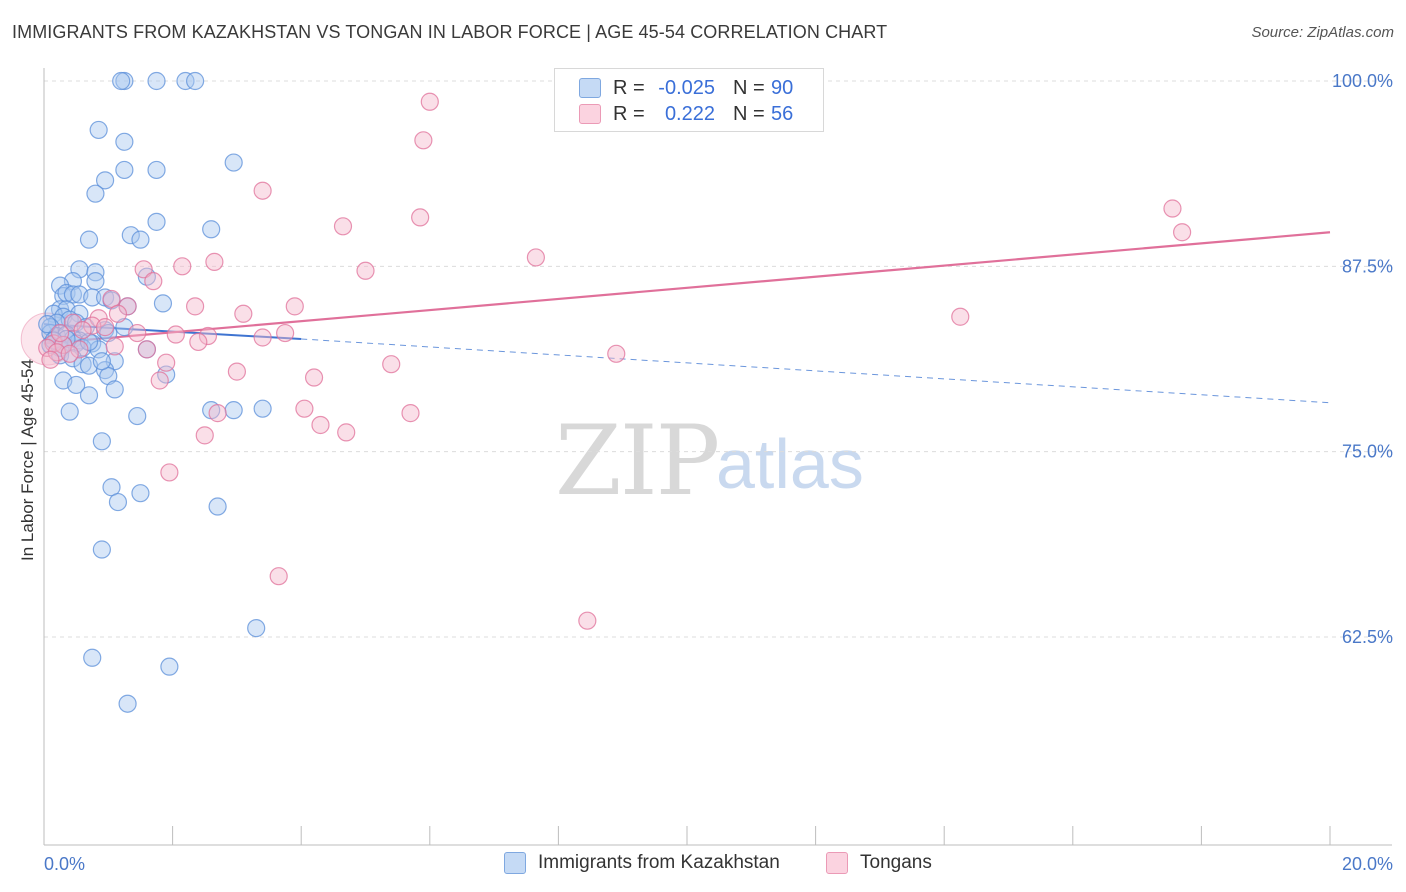 The height and width of the screenshot is (892, 1406). What do you see at coordinates (896, 862) in the screenshot?
I see `legend-label-tongans: Tongans` at bounding box center [896, 862].